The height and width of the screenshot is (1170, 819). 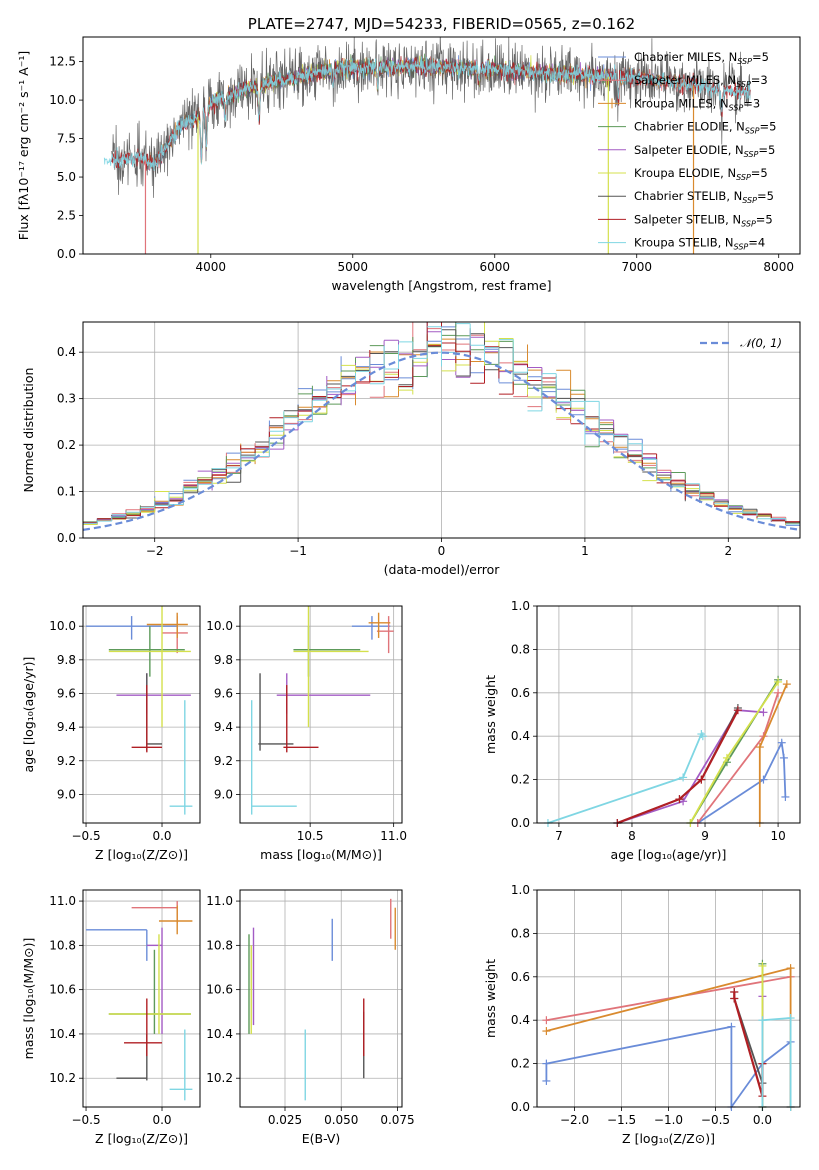 I want to click on legend-label-text: Chabrier MILES, N, so click(x=685, y=57).